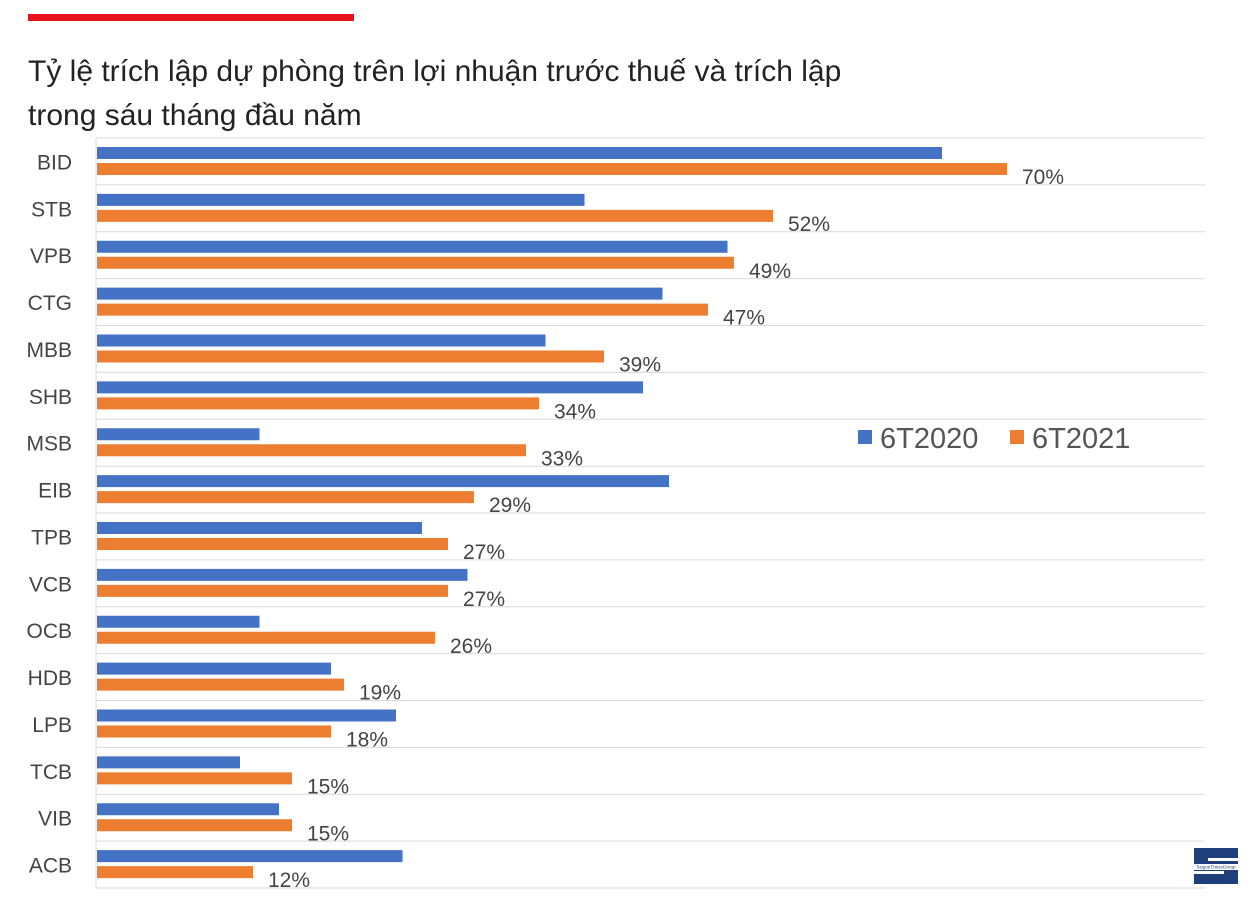  I want to click on category-label-lpb: LPB, so click(52, 725).